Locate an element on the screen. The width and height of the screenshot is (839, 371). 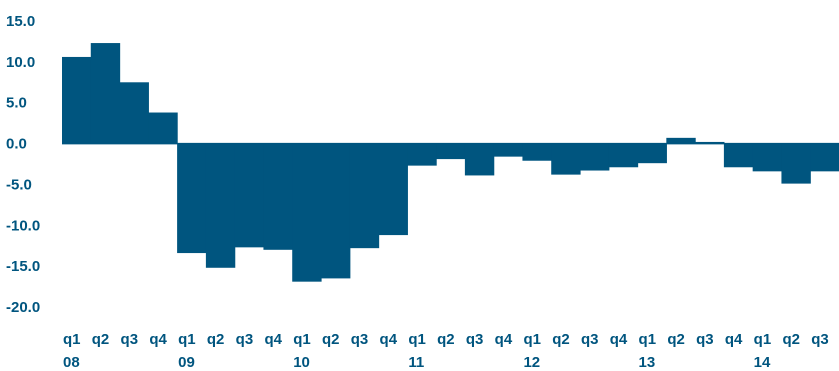
y-tick-label: -15.0 is located at coordinates (23, 266).